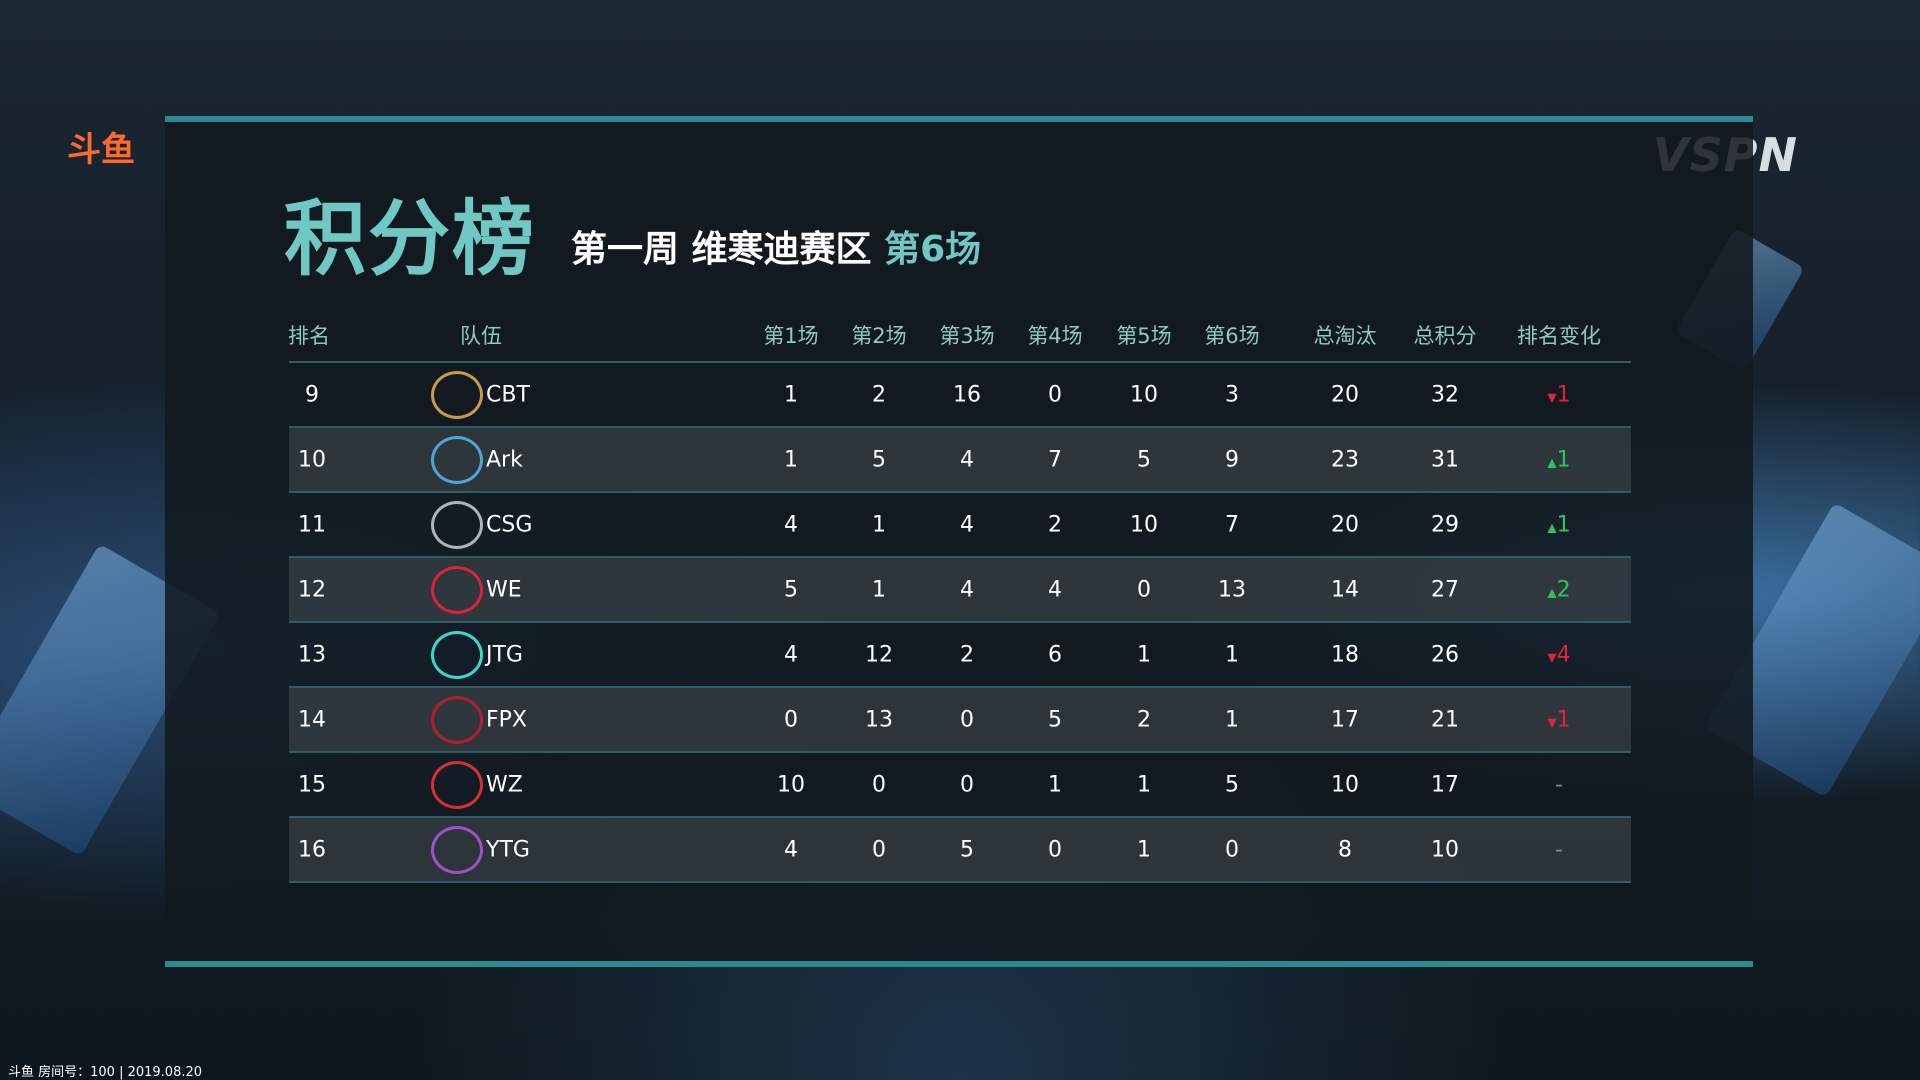 The width and height of the screenshot is (1920, 1080). What do you see at coordinates (1232, 336) in the screenshot?
I see `column-header: 第6场` at bounding box center [1232, 336].